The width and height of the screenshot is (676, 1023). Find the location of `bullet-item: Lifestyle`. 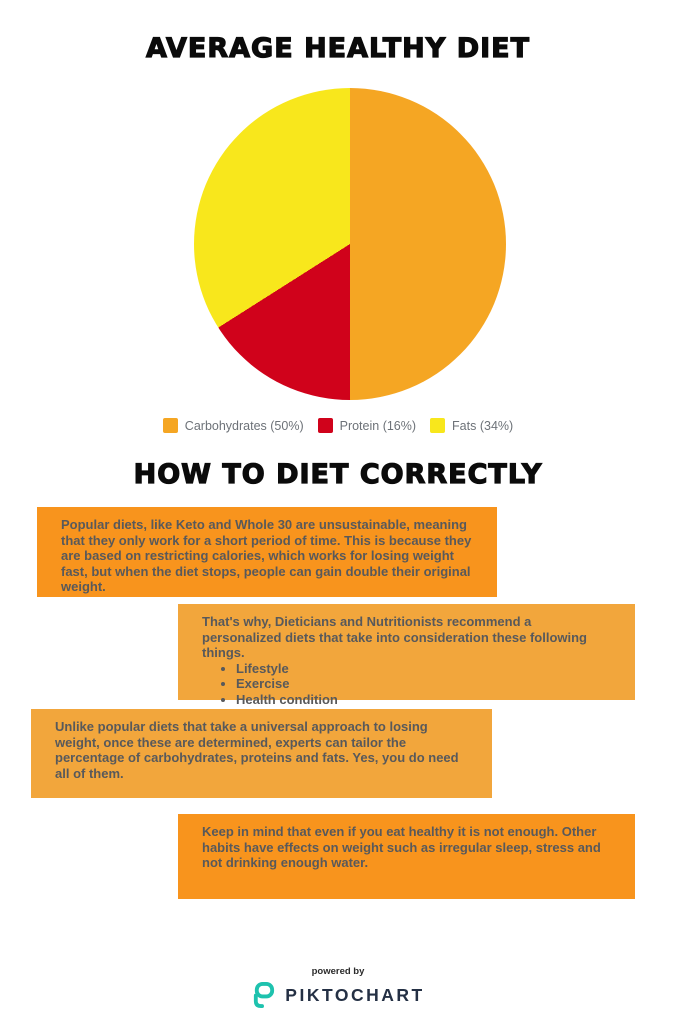

bullet-item: Lifestyle is located at coordinates (423, 669).